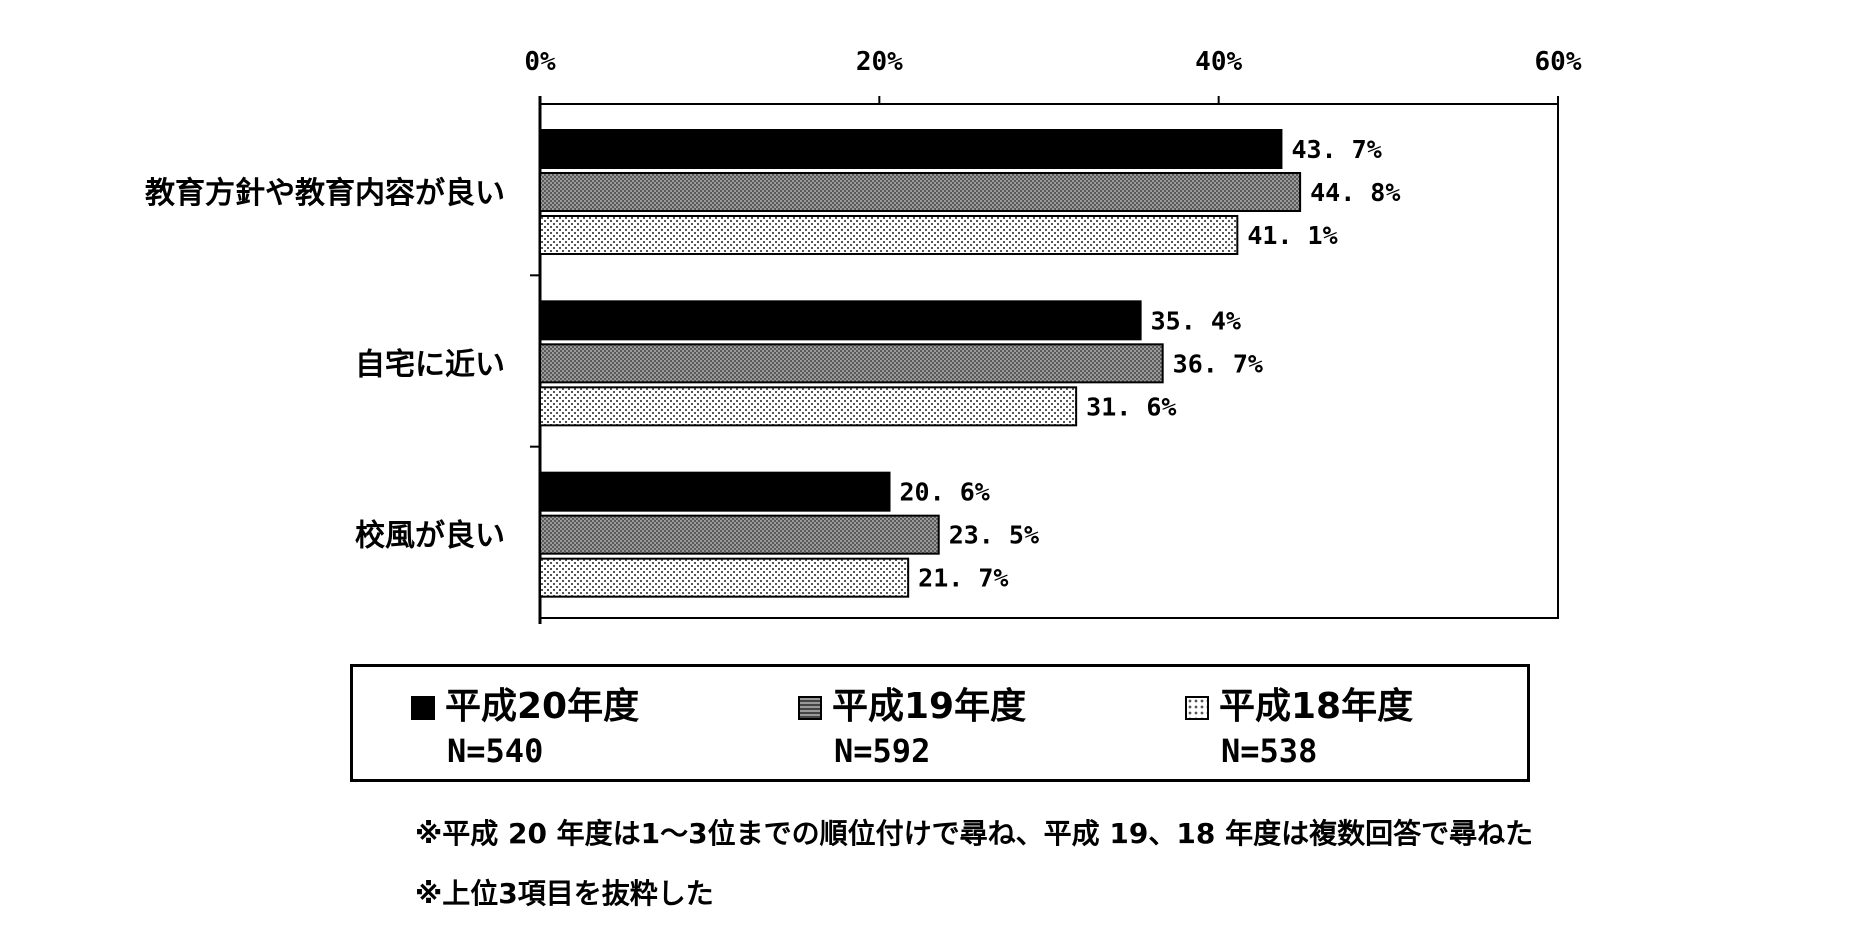  I want to click on x-tick-label: 20%, so click(879, 62).